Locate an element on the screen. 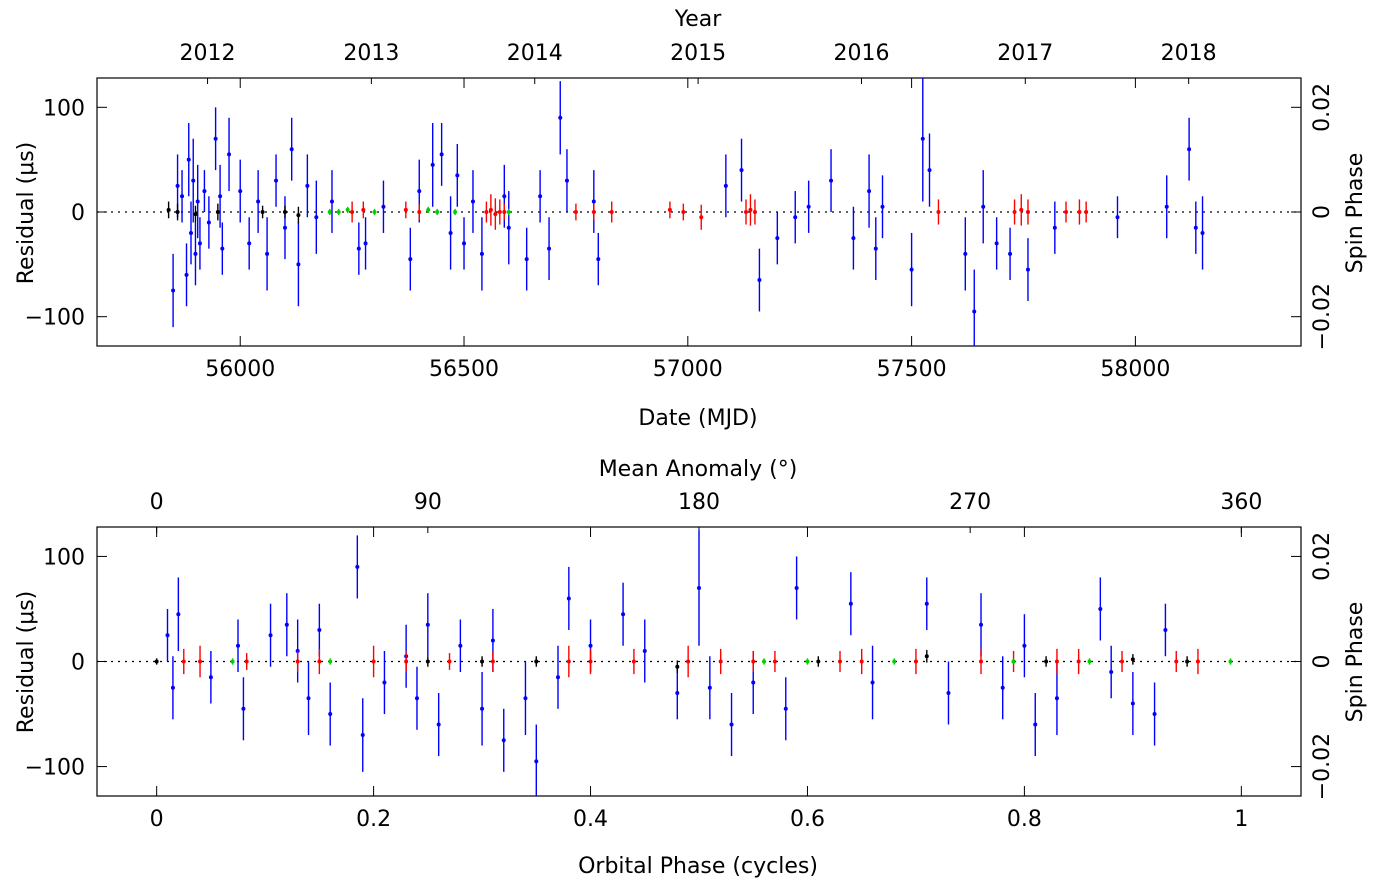 The image size is (1387, 880). top-panel-y-axis-label: Residual (μs) is located at coordinates (26, 213).